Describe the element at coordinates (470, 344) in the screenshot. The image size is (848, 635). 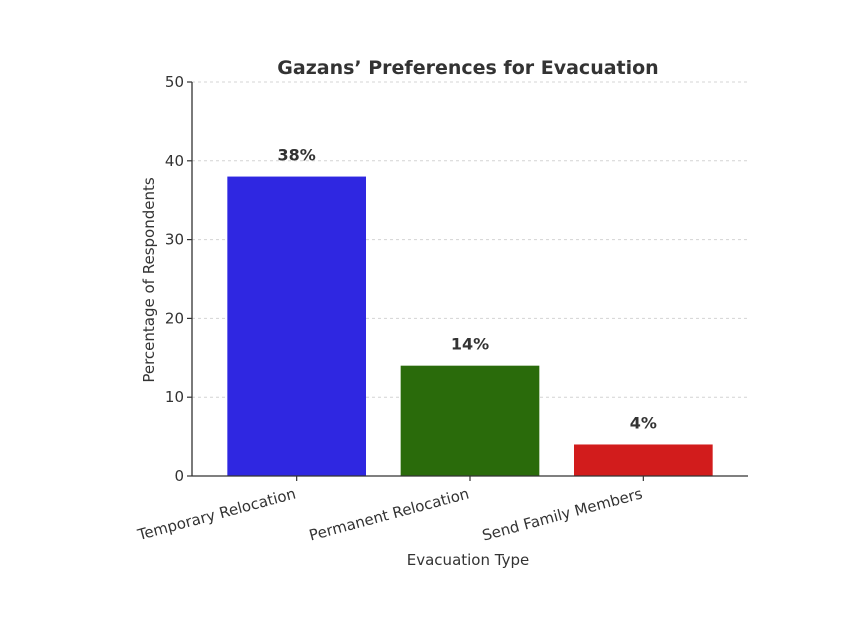
I see `bar-value-label: 14%` at that location.